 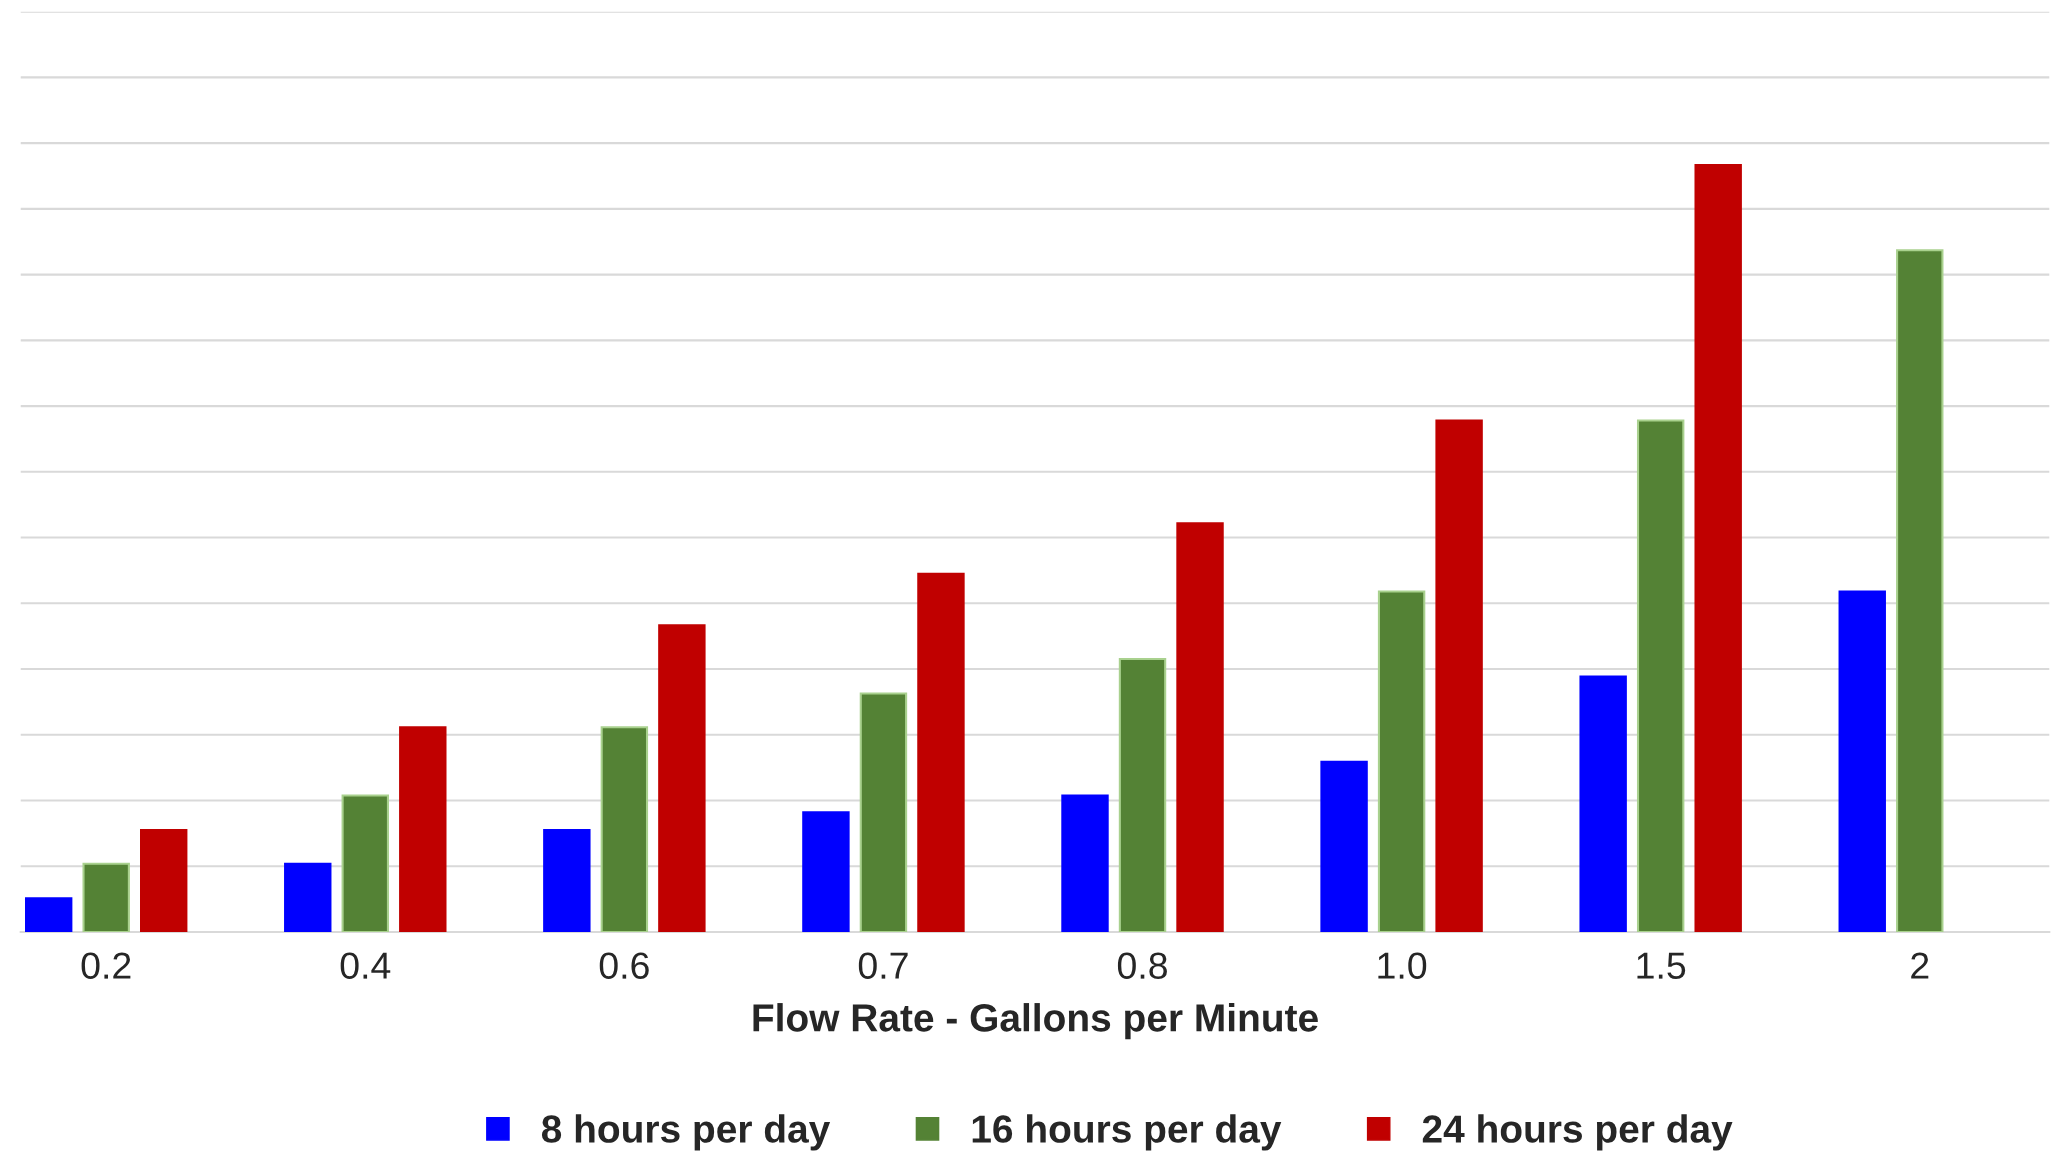 I want to click on x-tick-label: 1.0, so click(x=1402, y=965).